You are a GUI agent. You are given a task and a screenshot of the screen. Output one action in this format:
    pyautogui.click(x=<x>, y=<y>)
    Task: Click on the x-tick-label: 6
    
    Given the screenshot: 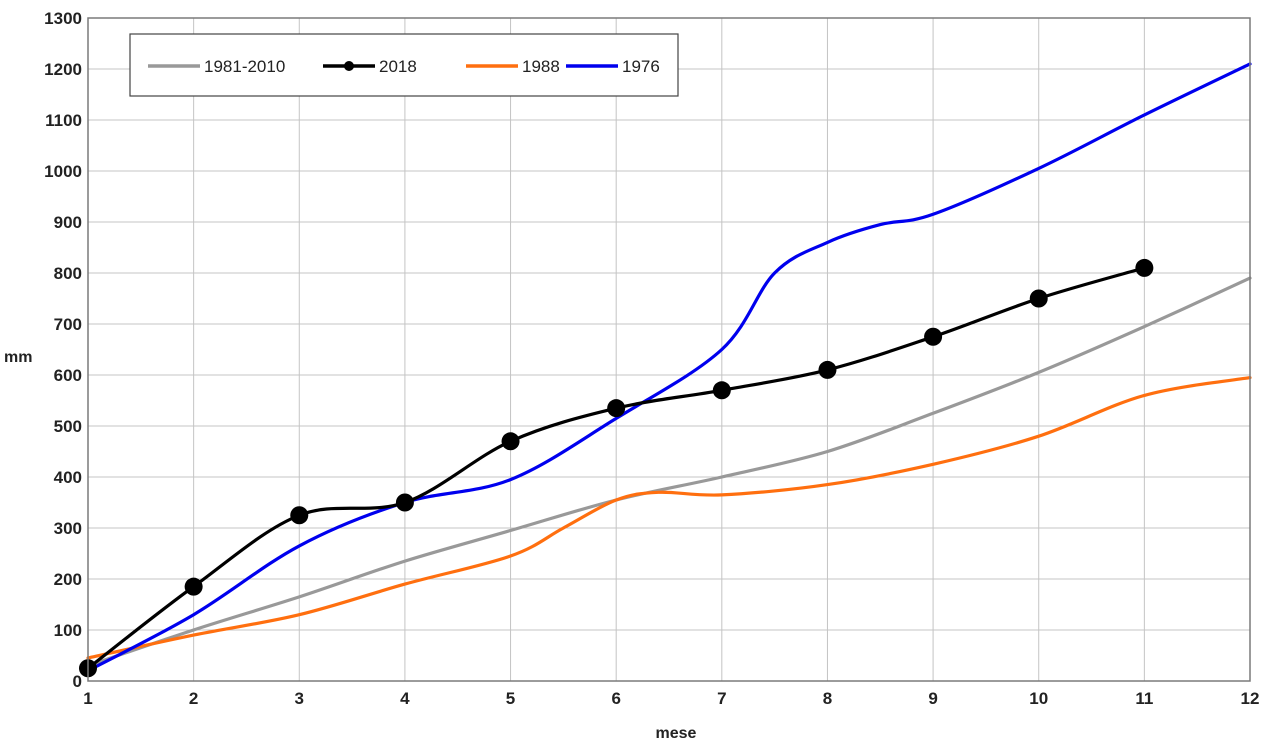 What is the action you would take?
    pyautogui.click(x=615, y=698)
    